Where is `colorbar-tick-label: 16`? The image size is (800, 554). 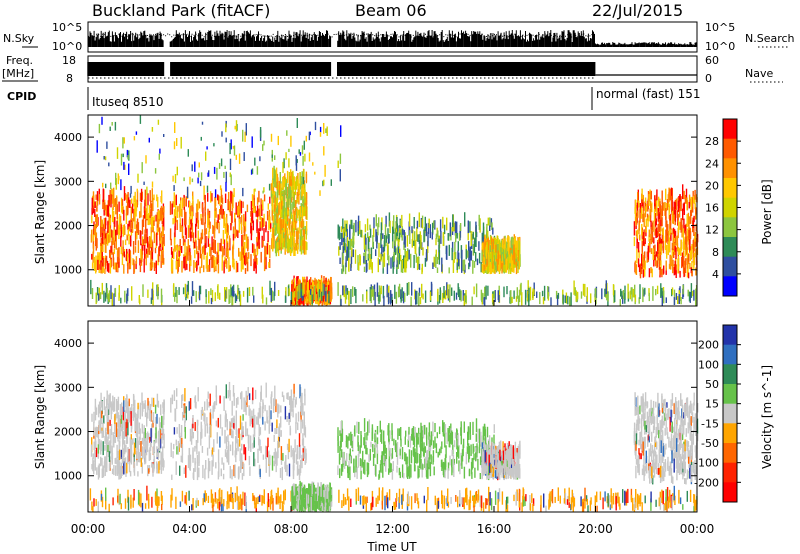
colorbar-tick-label: 16 is located at coordinates (712, 208).